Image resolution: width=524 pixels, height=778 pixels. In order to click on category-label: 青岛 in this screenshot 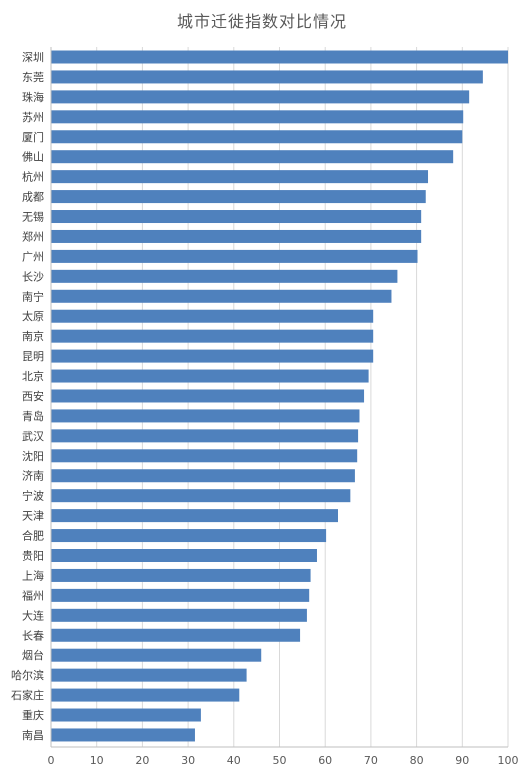, I will do `click(33, 416)`.